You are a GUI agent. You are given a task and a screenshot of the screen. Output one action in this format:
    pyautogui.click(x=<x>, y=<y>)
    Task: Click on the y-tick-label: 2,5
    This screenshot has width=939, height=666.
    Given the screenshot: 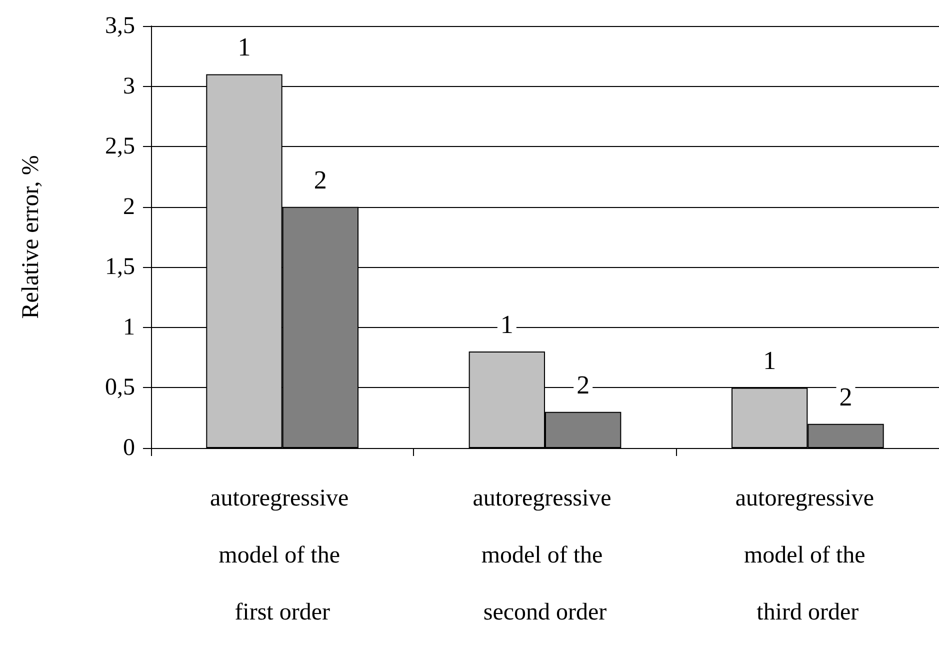 What is the action you would take?
    pyautogui.click(x=120, y=147)
    